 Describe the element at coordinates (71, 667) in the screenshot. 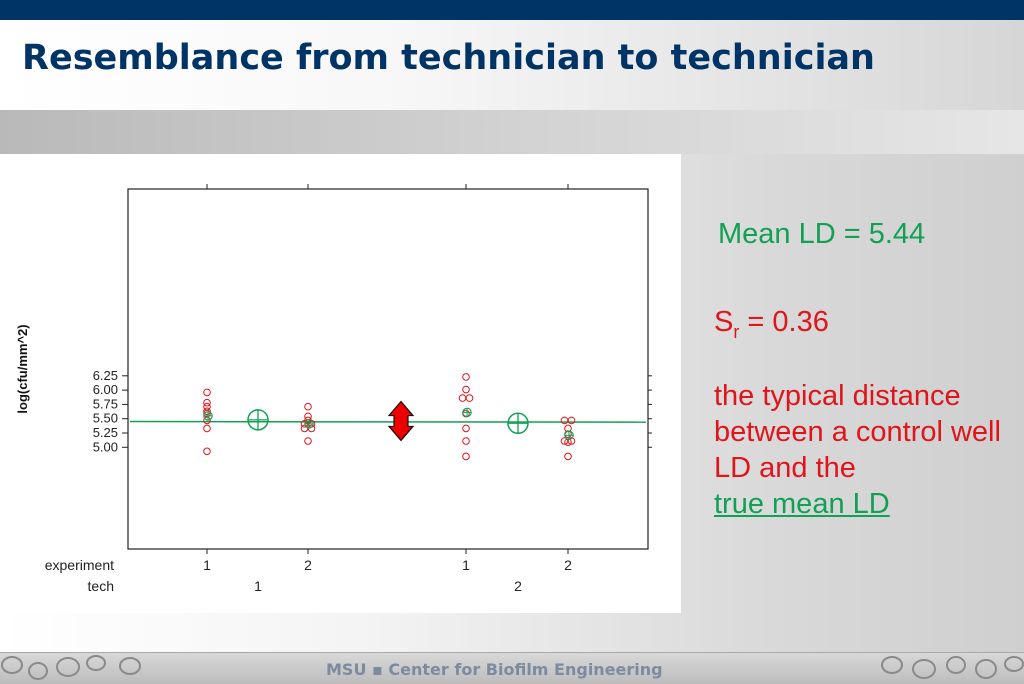

I see `biofilm-cells-left-image` at that location.